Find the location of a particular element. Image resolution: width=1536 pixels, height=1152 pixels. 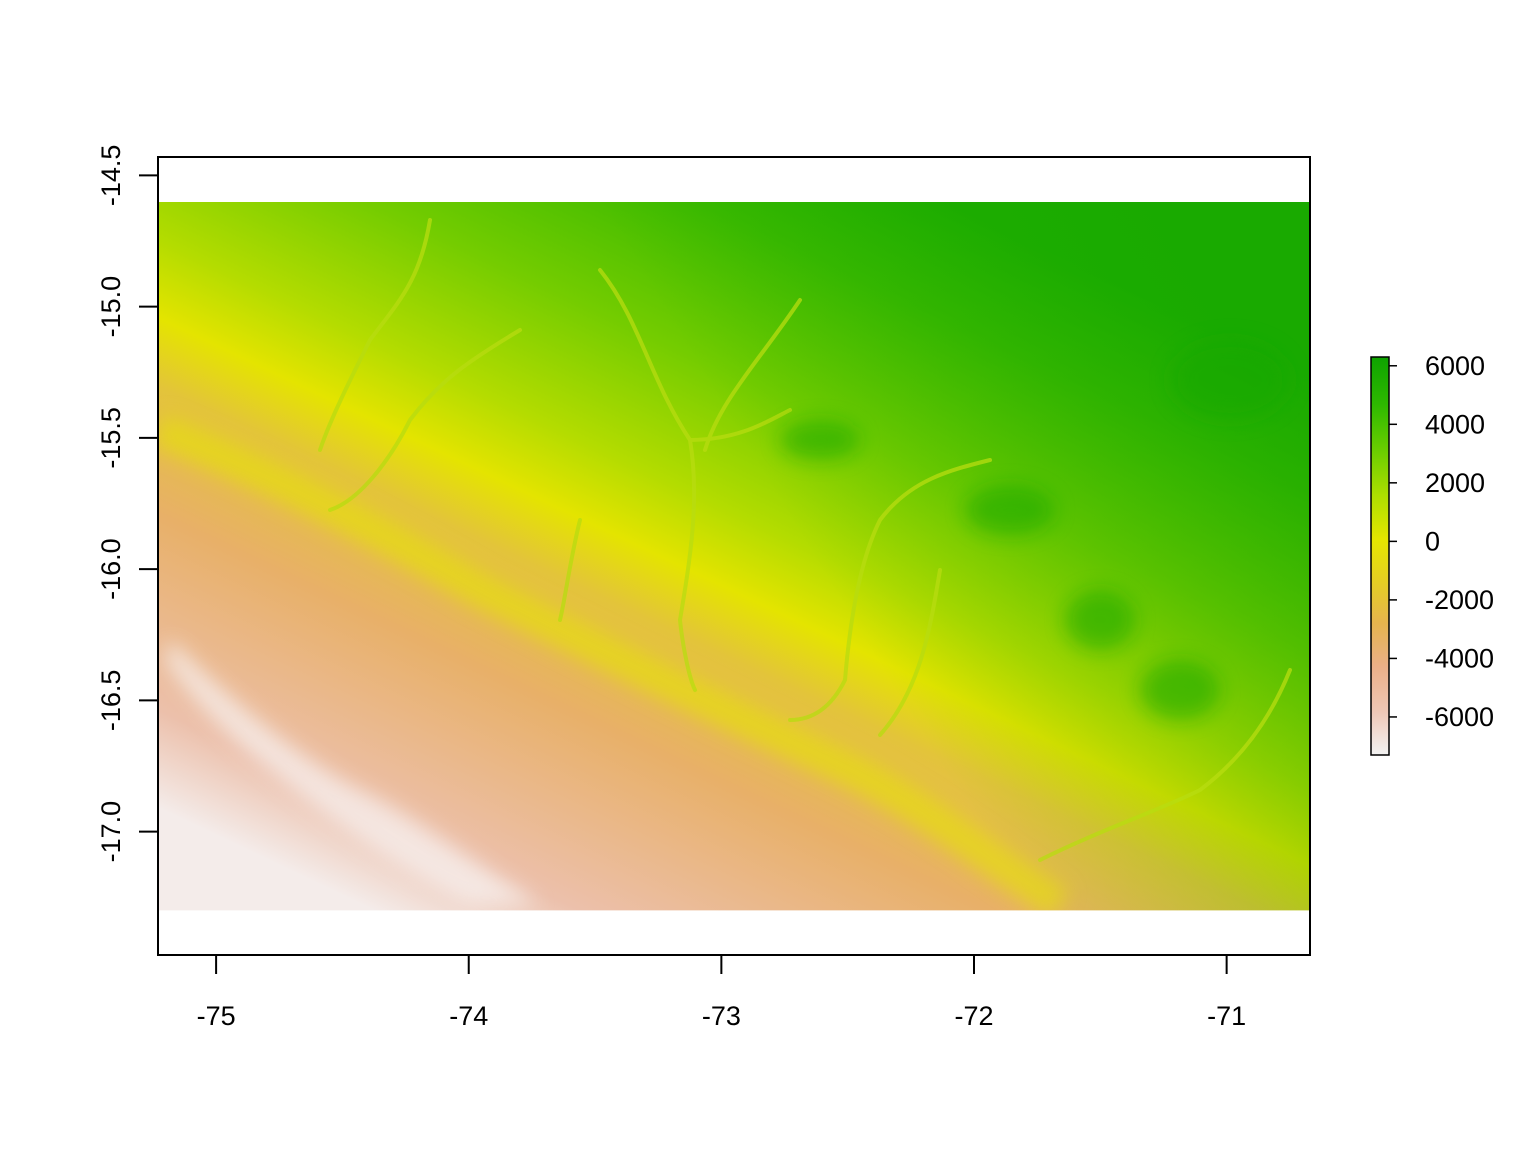

x-tick-label: -75 is located at coordinates (216, 1016).